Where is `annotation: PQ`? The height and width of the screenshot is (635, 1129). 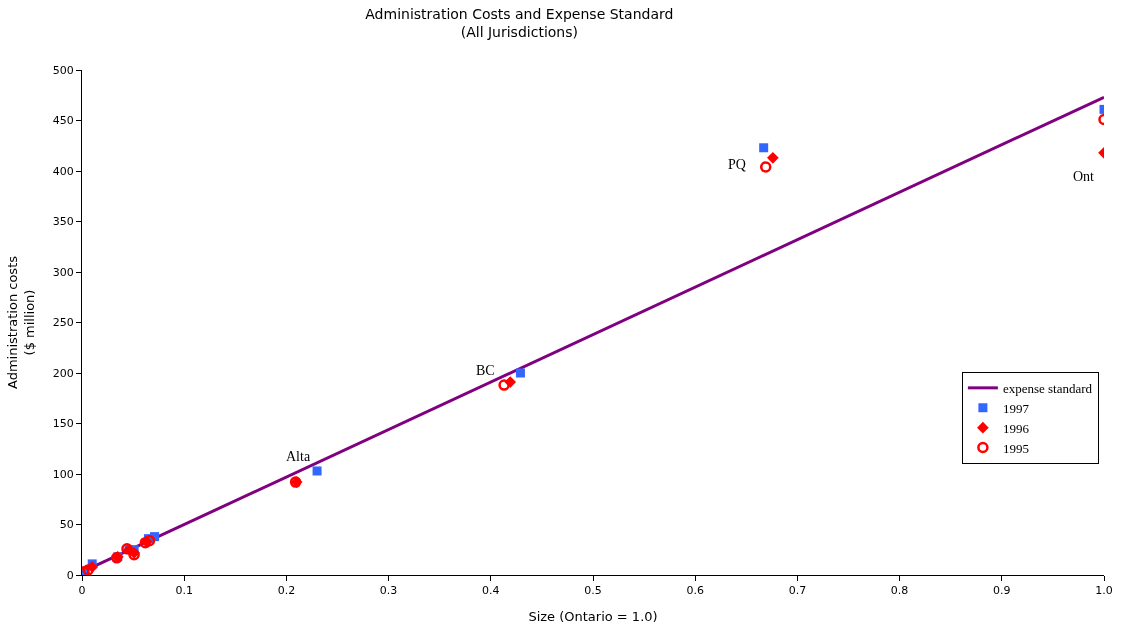 annotation: PQ is located at coordinates (737, 164).